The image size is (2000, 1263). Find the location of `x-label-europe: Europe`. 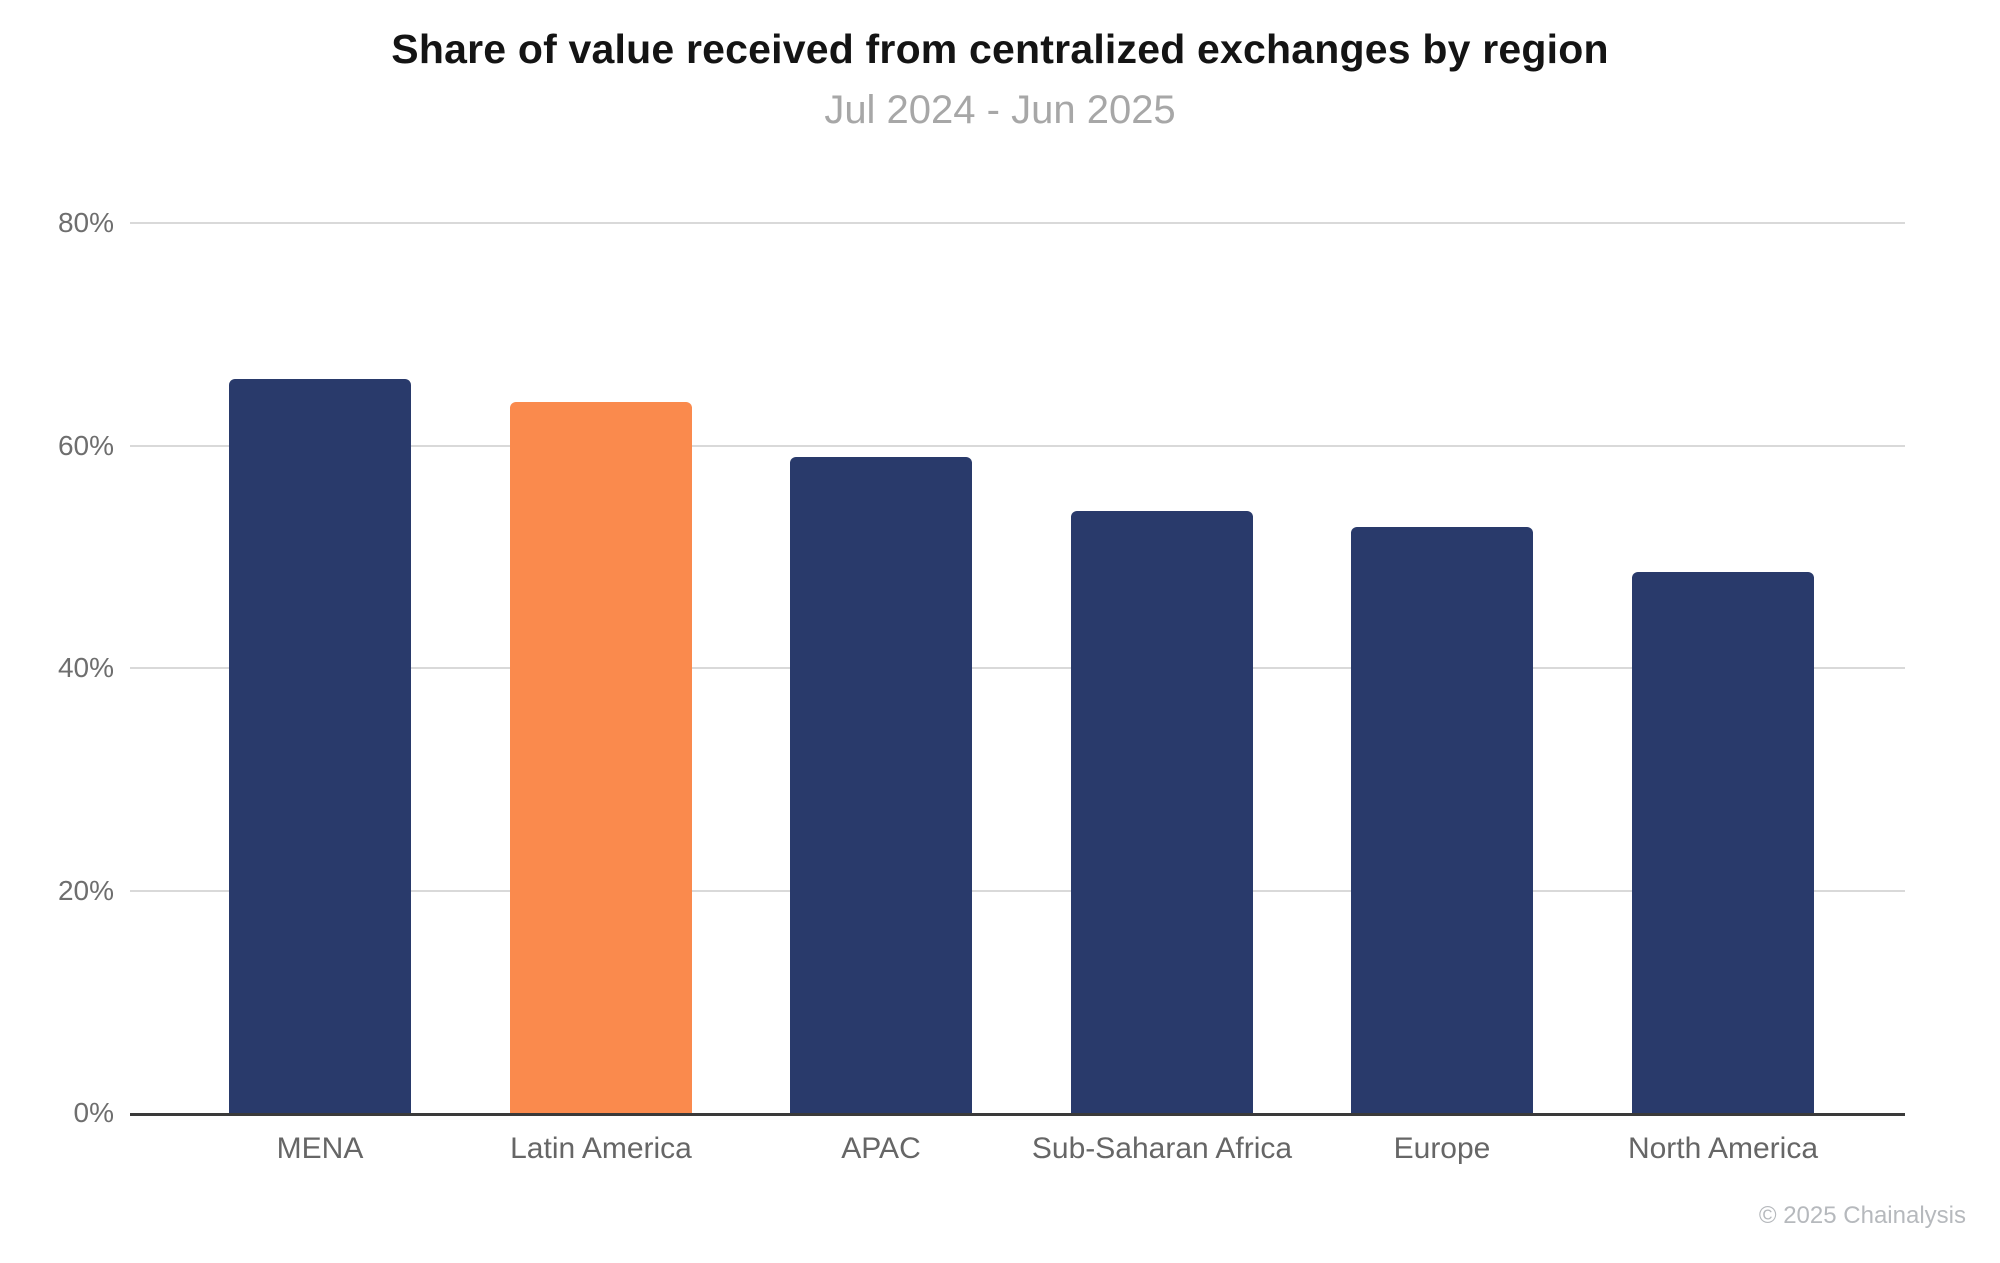

x-label-europe: Europe is located at coordinates (1442, 1148).